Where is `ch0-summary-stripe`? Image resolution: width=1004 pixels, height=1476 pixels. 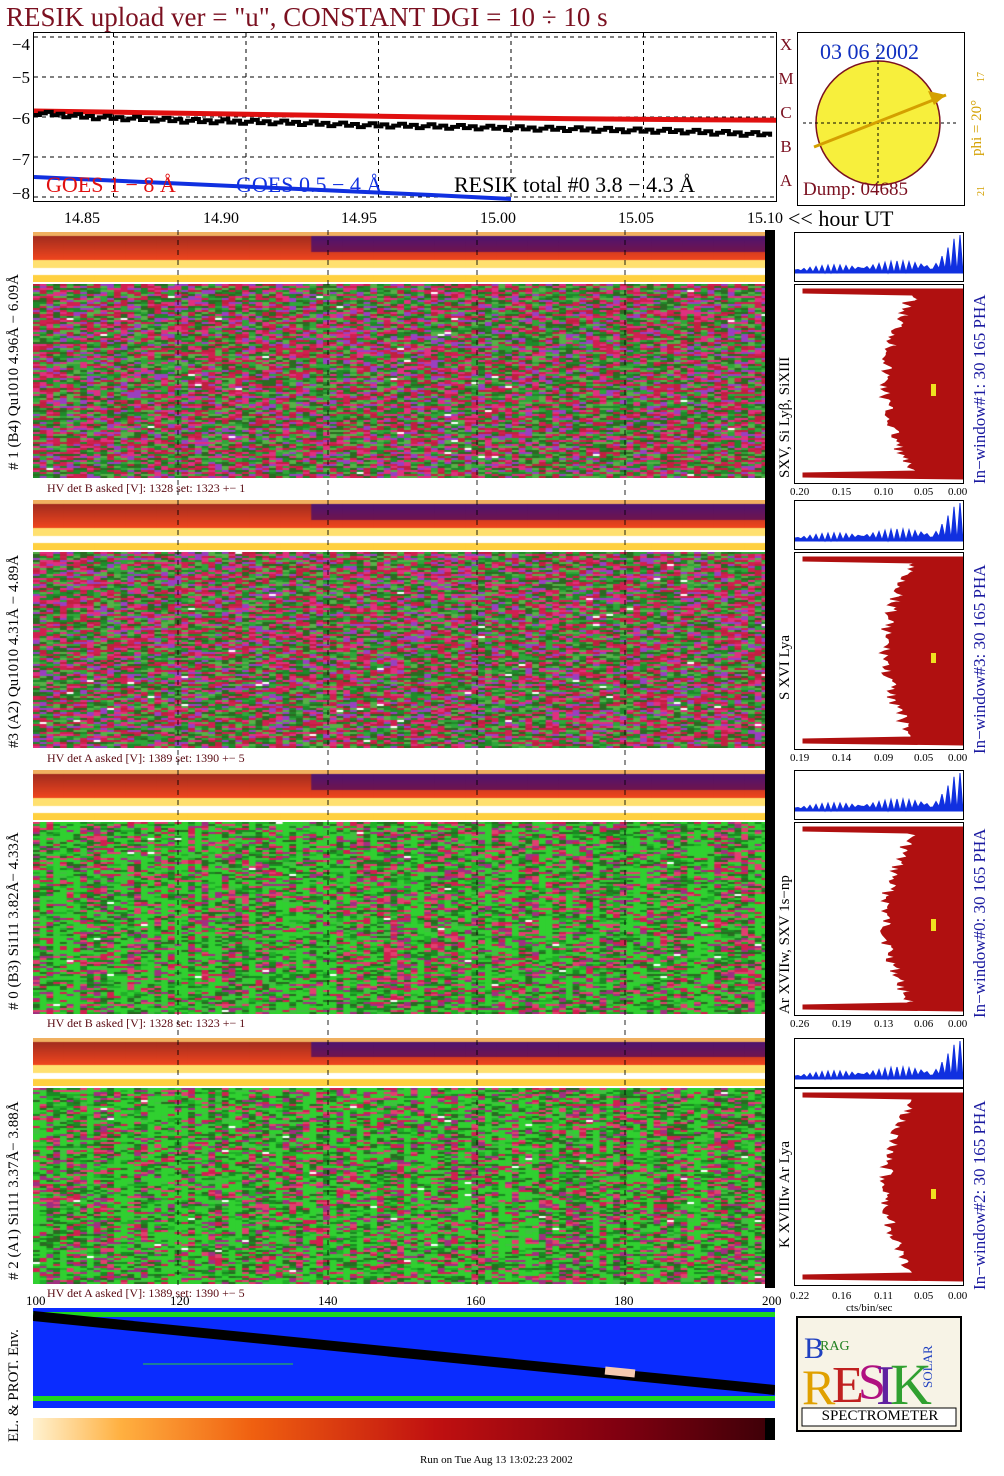
ch0-summary-stripe is located at coordinates (404, 795).